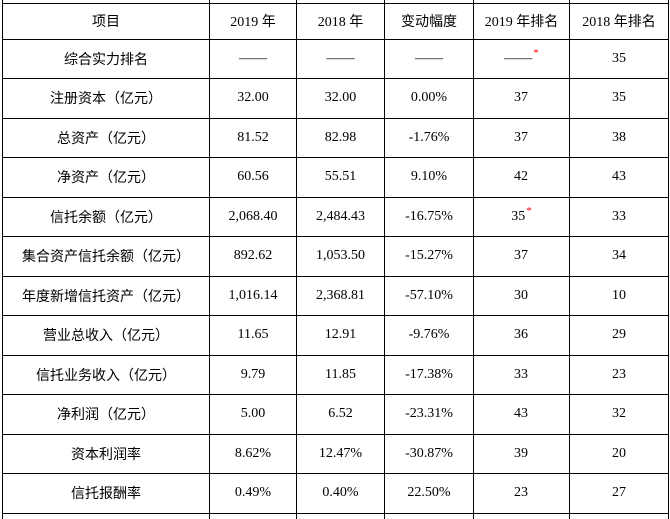 This screenshot has height=519, width=670. What do you see at coordinates (340, 335) in the screenshot?
I see `cell-2018: 12.91` at bounding box center [340, 335].